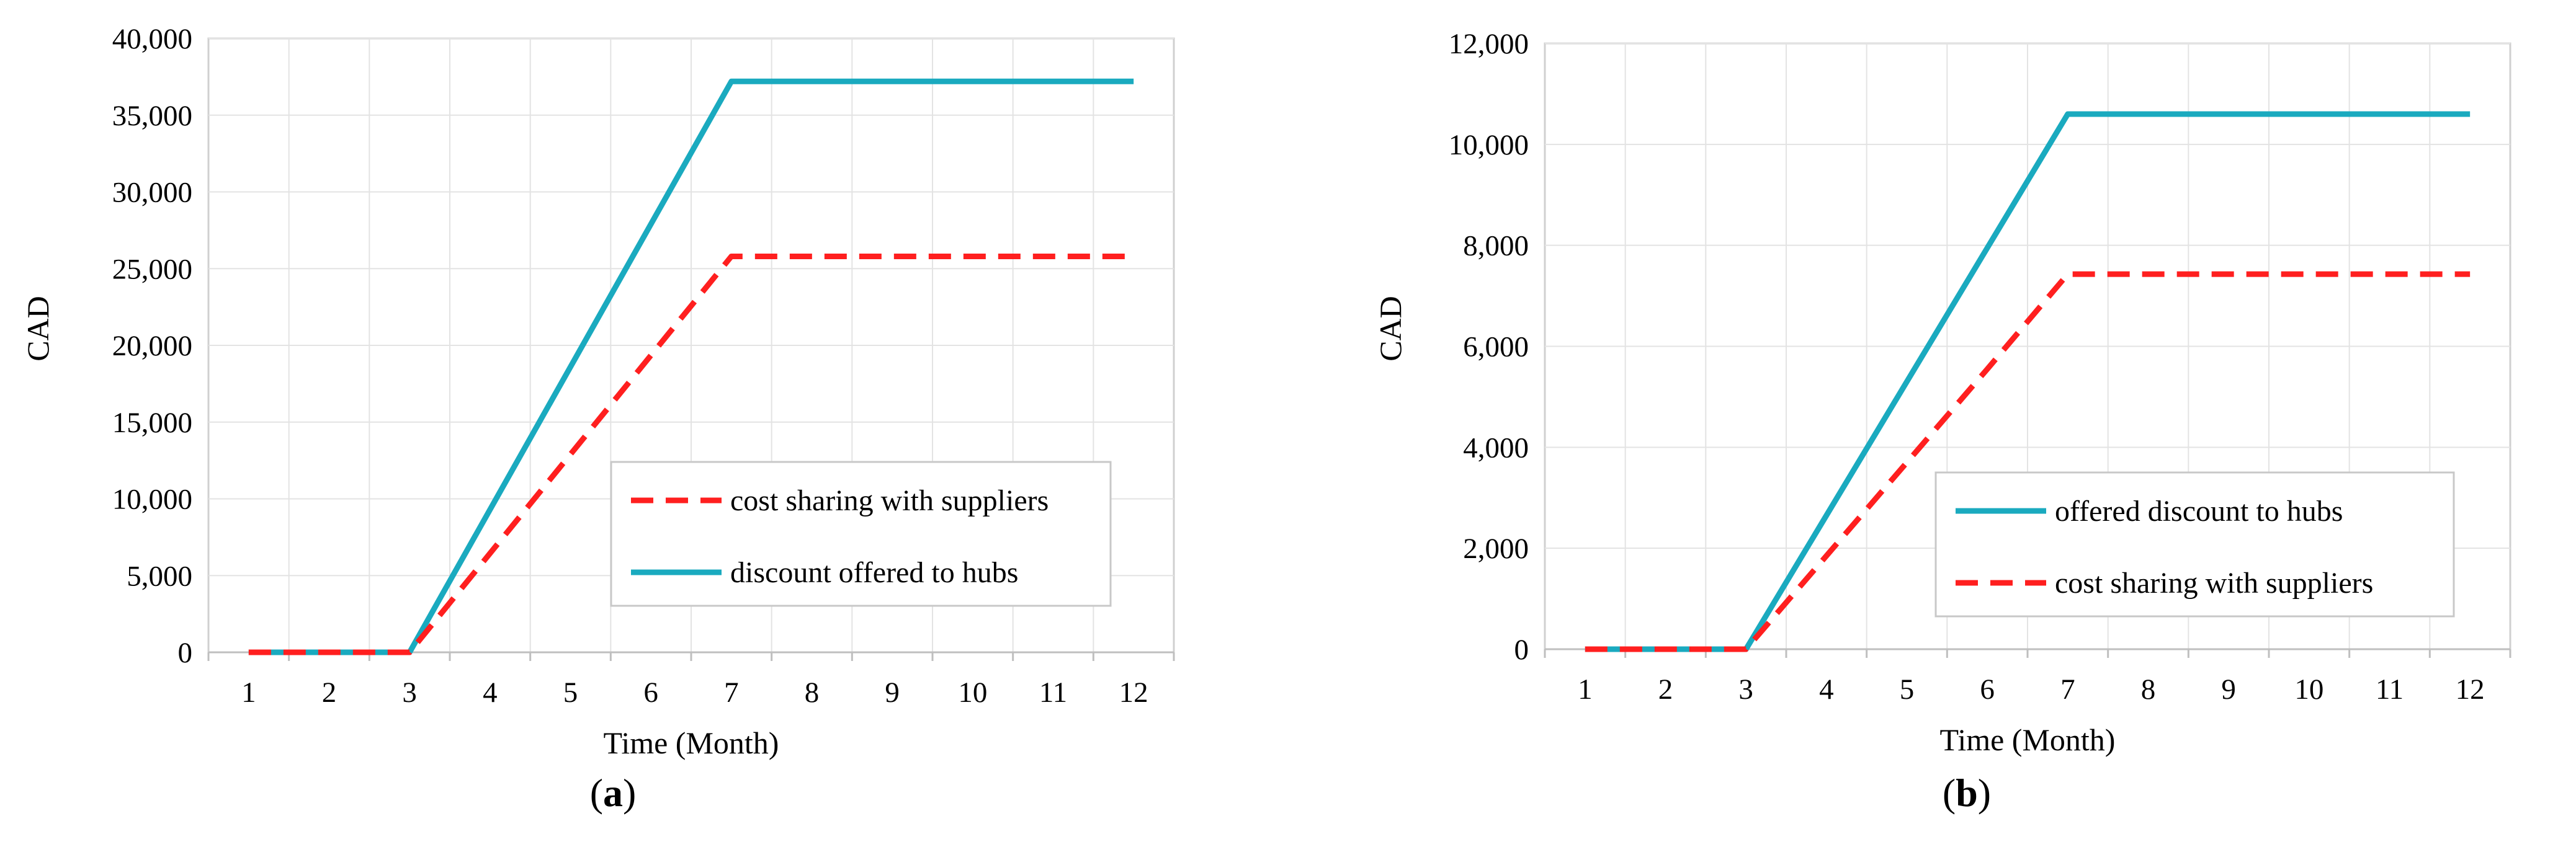 This screenshot has width=2576, height=847. Describe the element at coordinates (1496, 448) in the screenshot. I see `y-tick-label: 4,000` at that location.